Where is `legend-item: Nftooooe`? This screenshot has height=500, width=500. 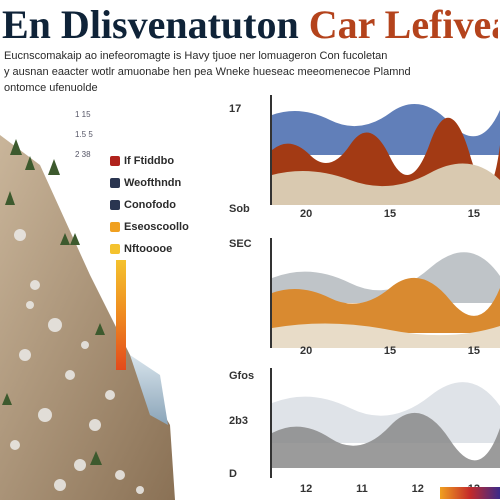 legend-item: Nftooooe is located at coordinates (165, 249).